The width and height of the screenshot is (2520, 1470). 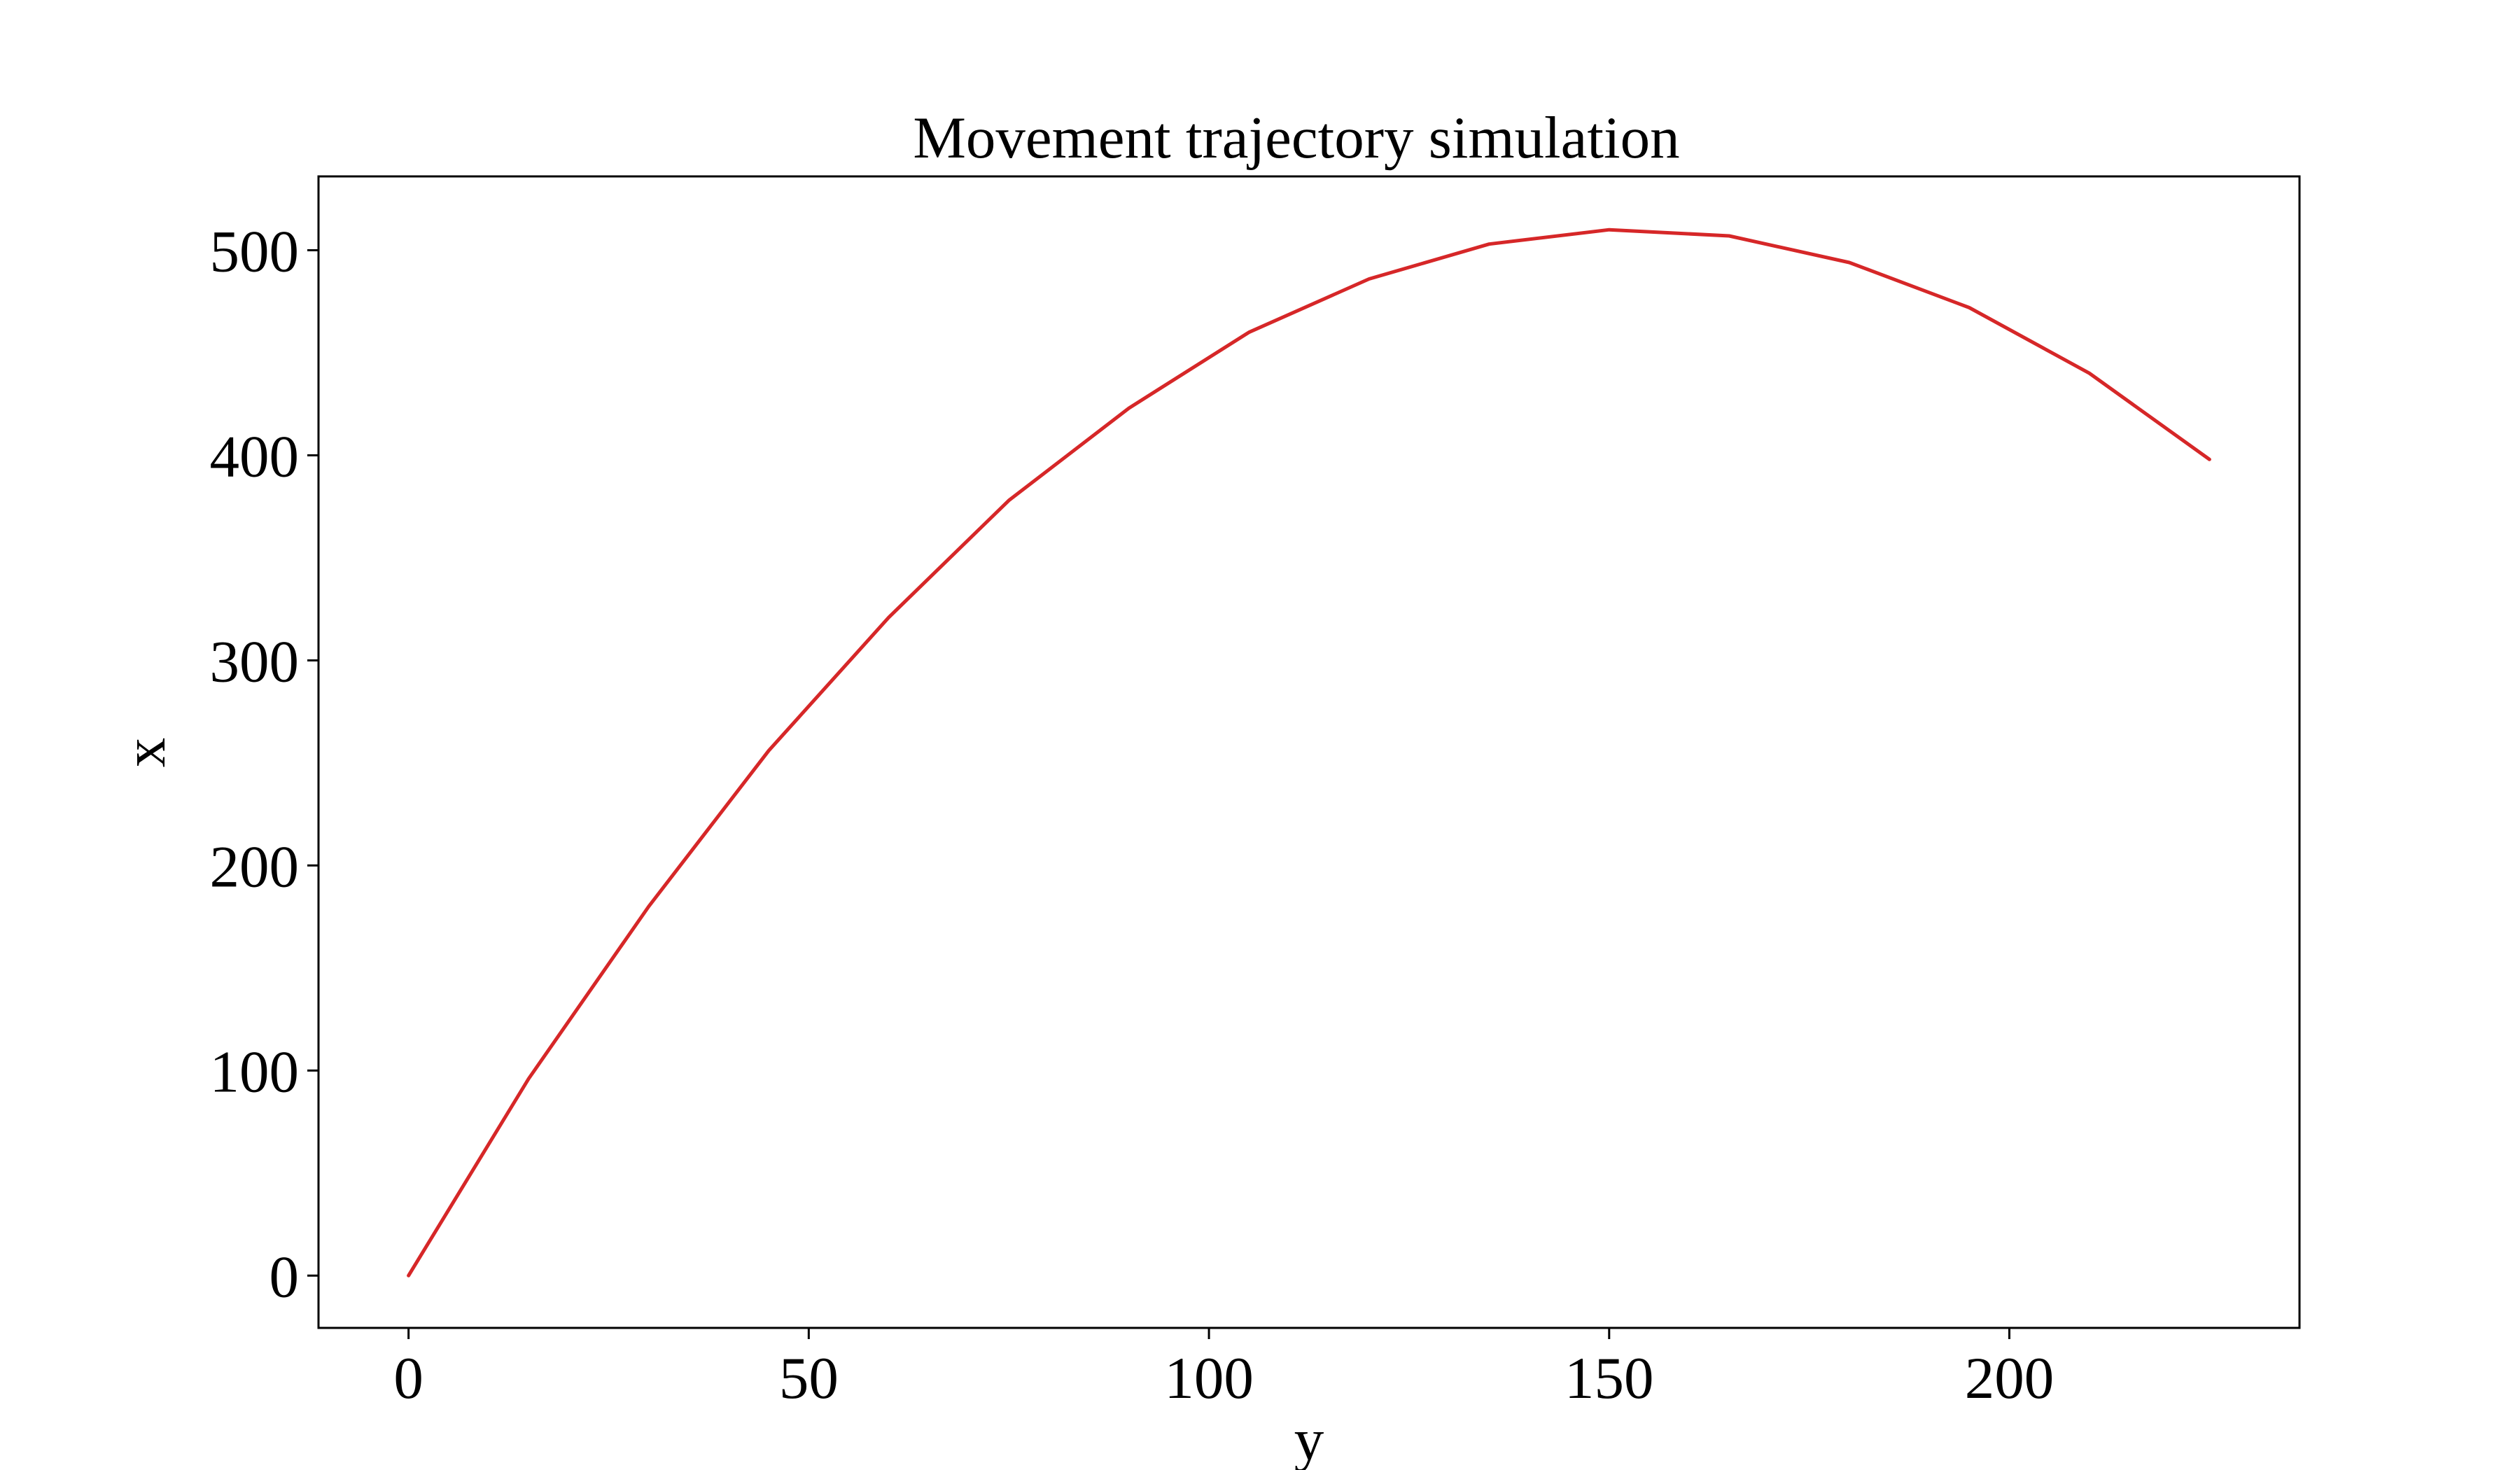 I want to click on y-tick-label: 300, so click(x=255, y=661).